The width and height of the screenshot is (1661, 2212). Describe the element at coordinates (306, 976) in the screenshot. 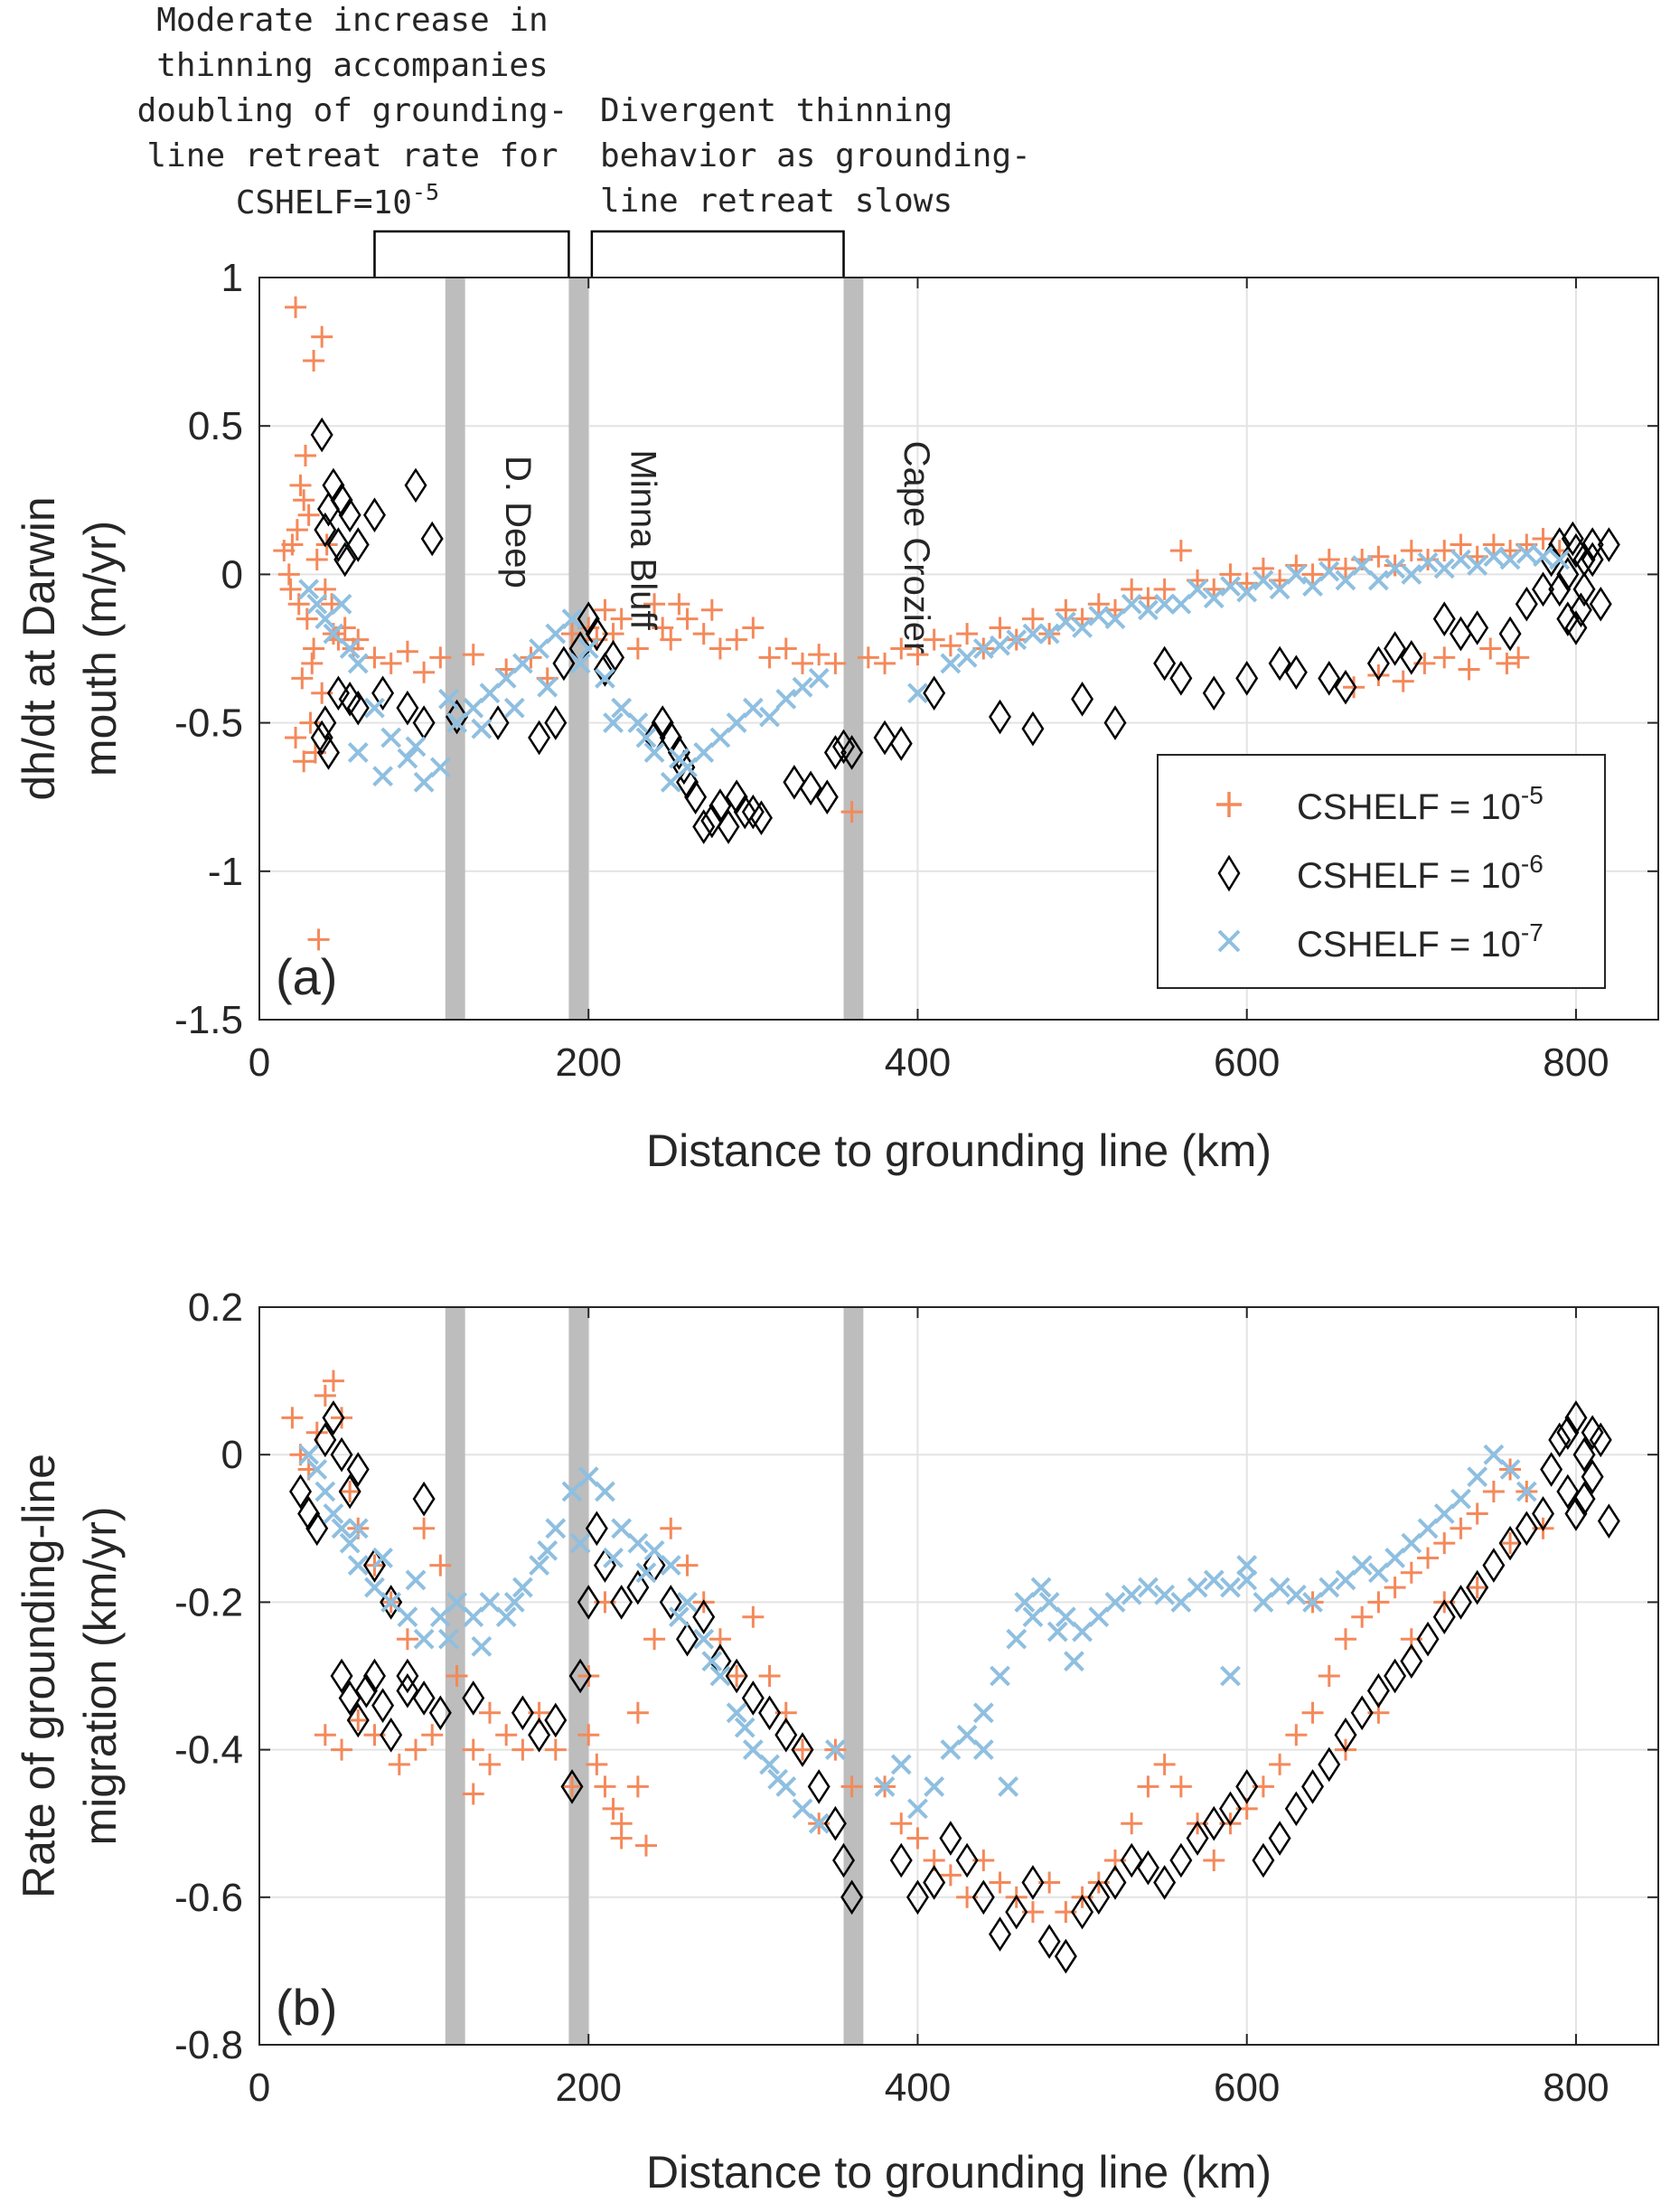

I see `panel-a-label: (a)` at that location.